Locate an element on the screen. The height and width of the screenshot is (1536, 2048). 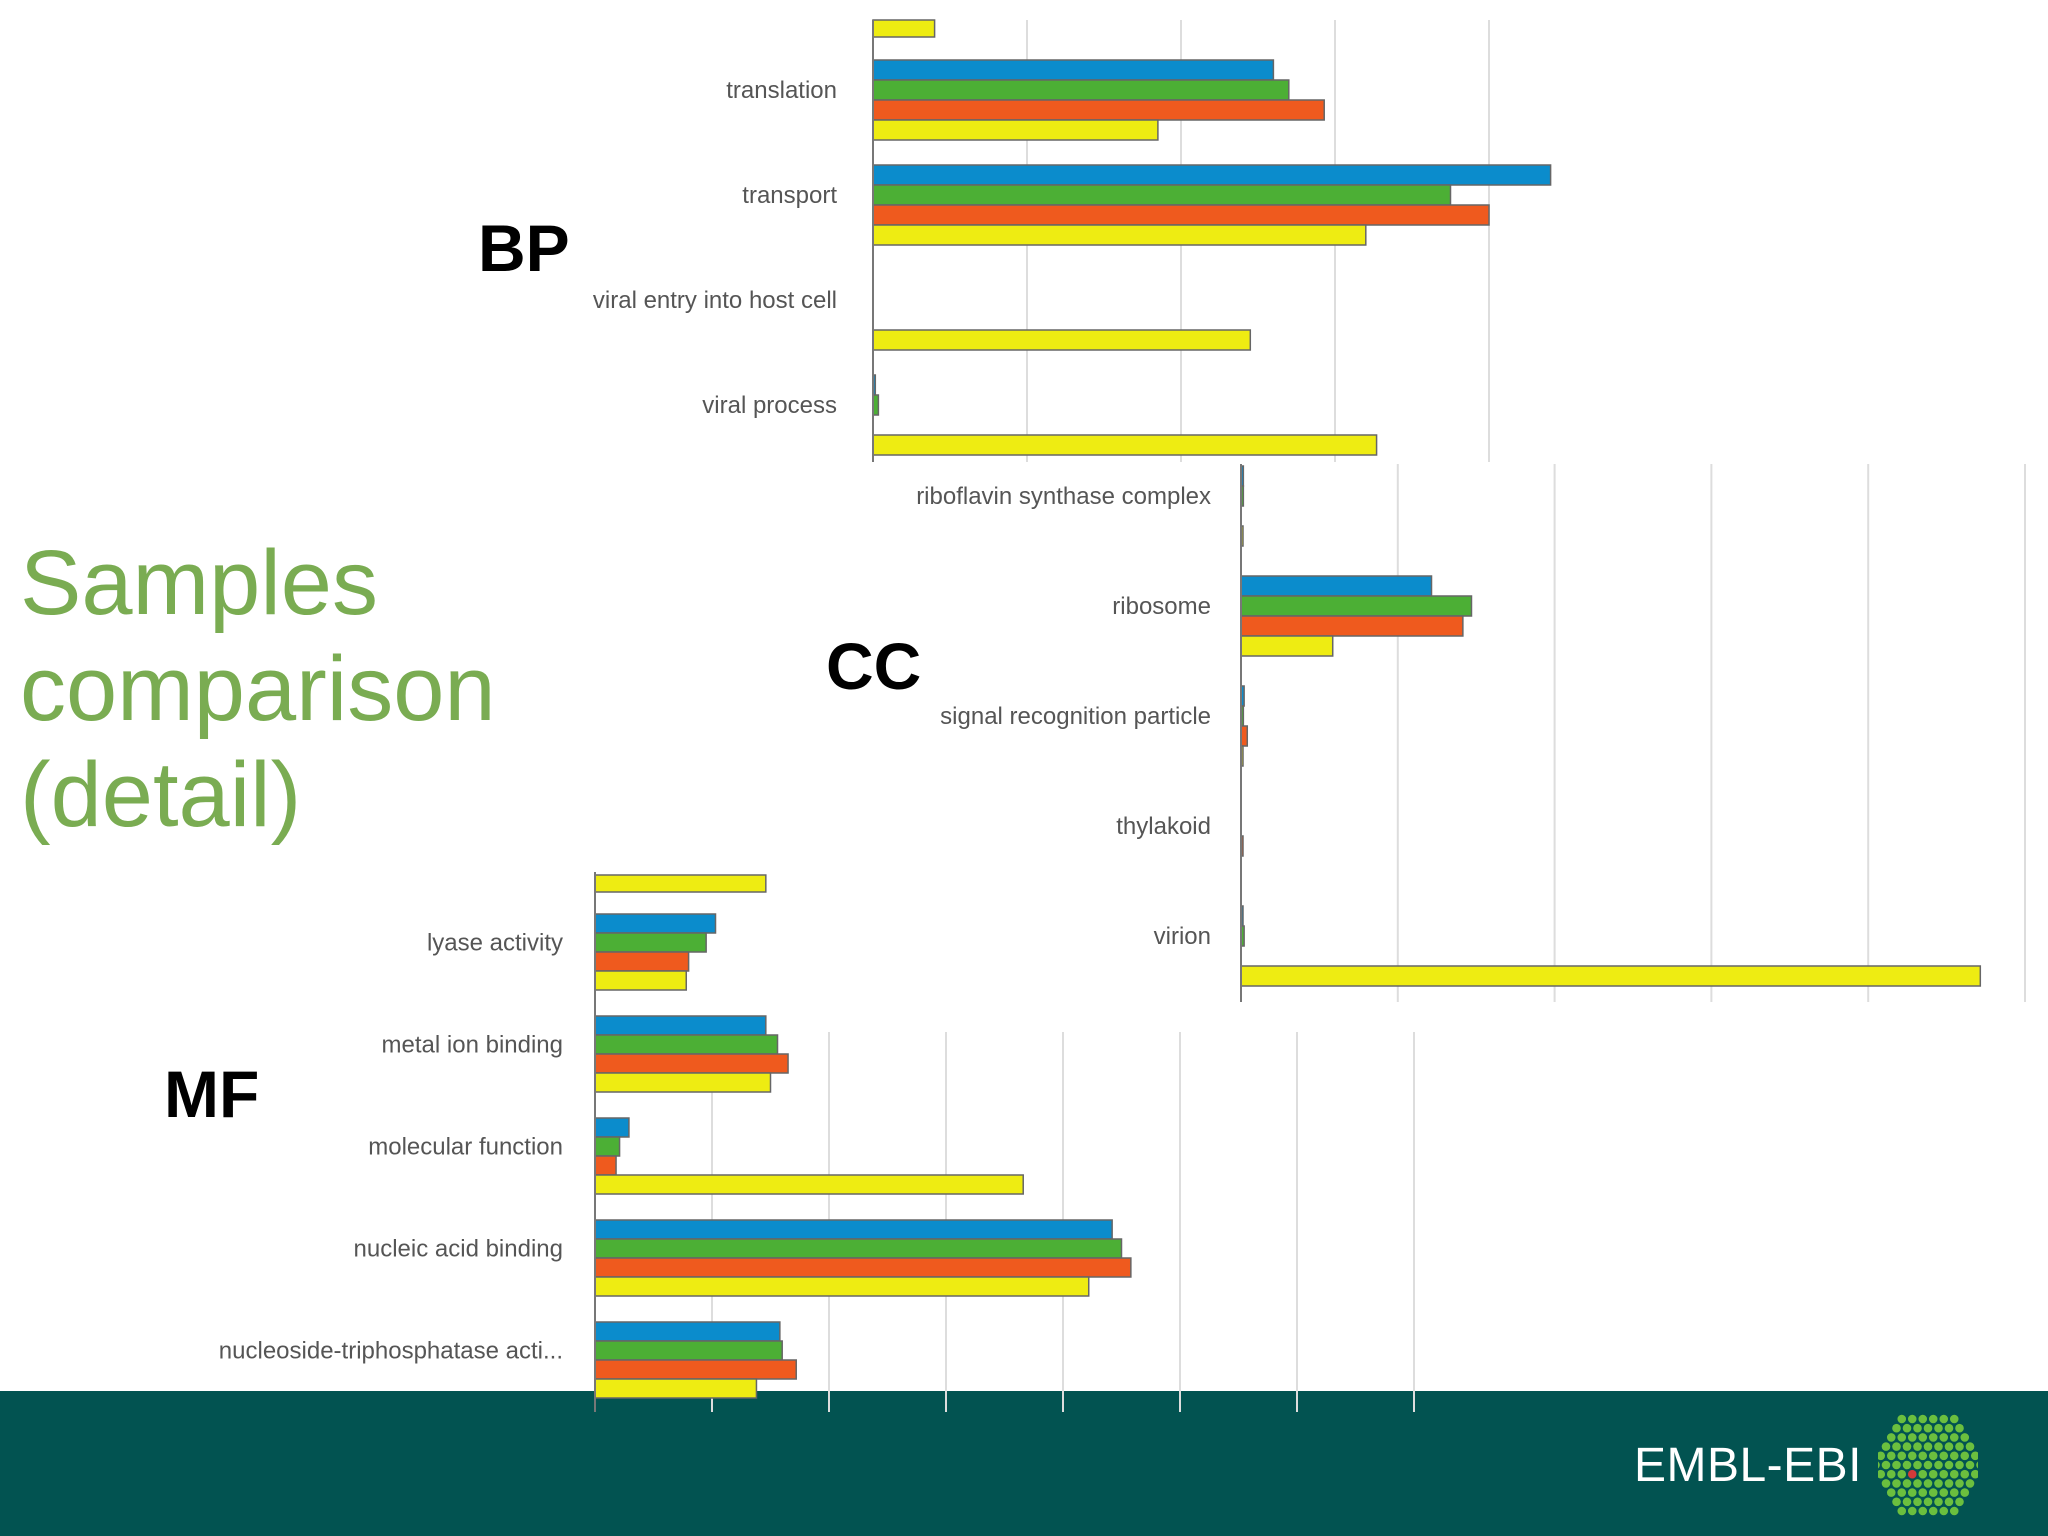
mf-backing-panel is located at coordinates (788, 1207).